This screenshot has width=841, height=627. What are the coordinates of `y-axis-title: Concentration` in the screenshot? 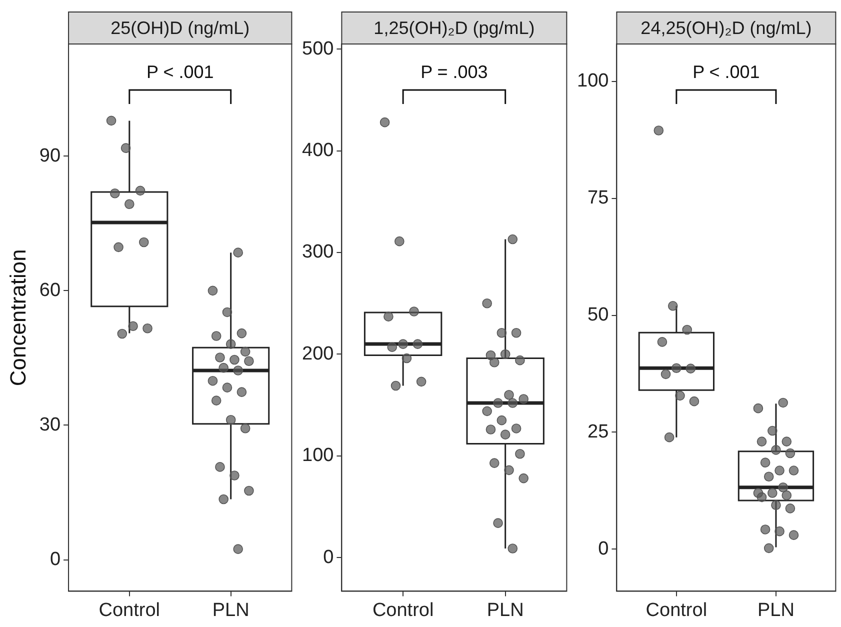 It's located at (17, 317).